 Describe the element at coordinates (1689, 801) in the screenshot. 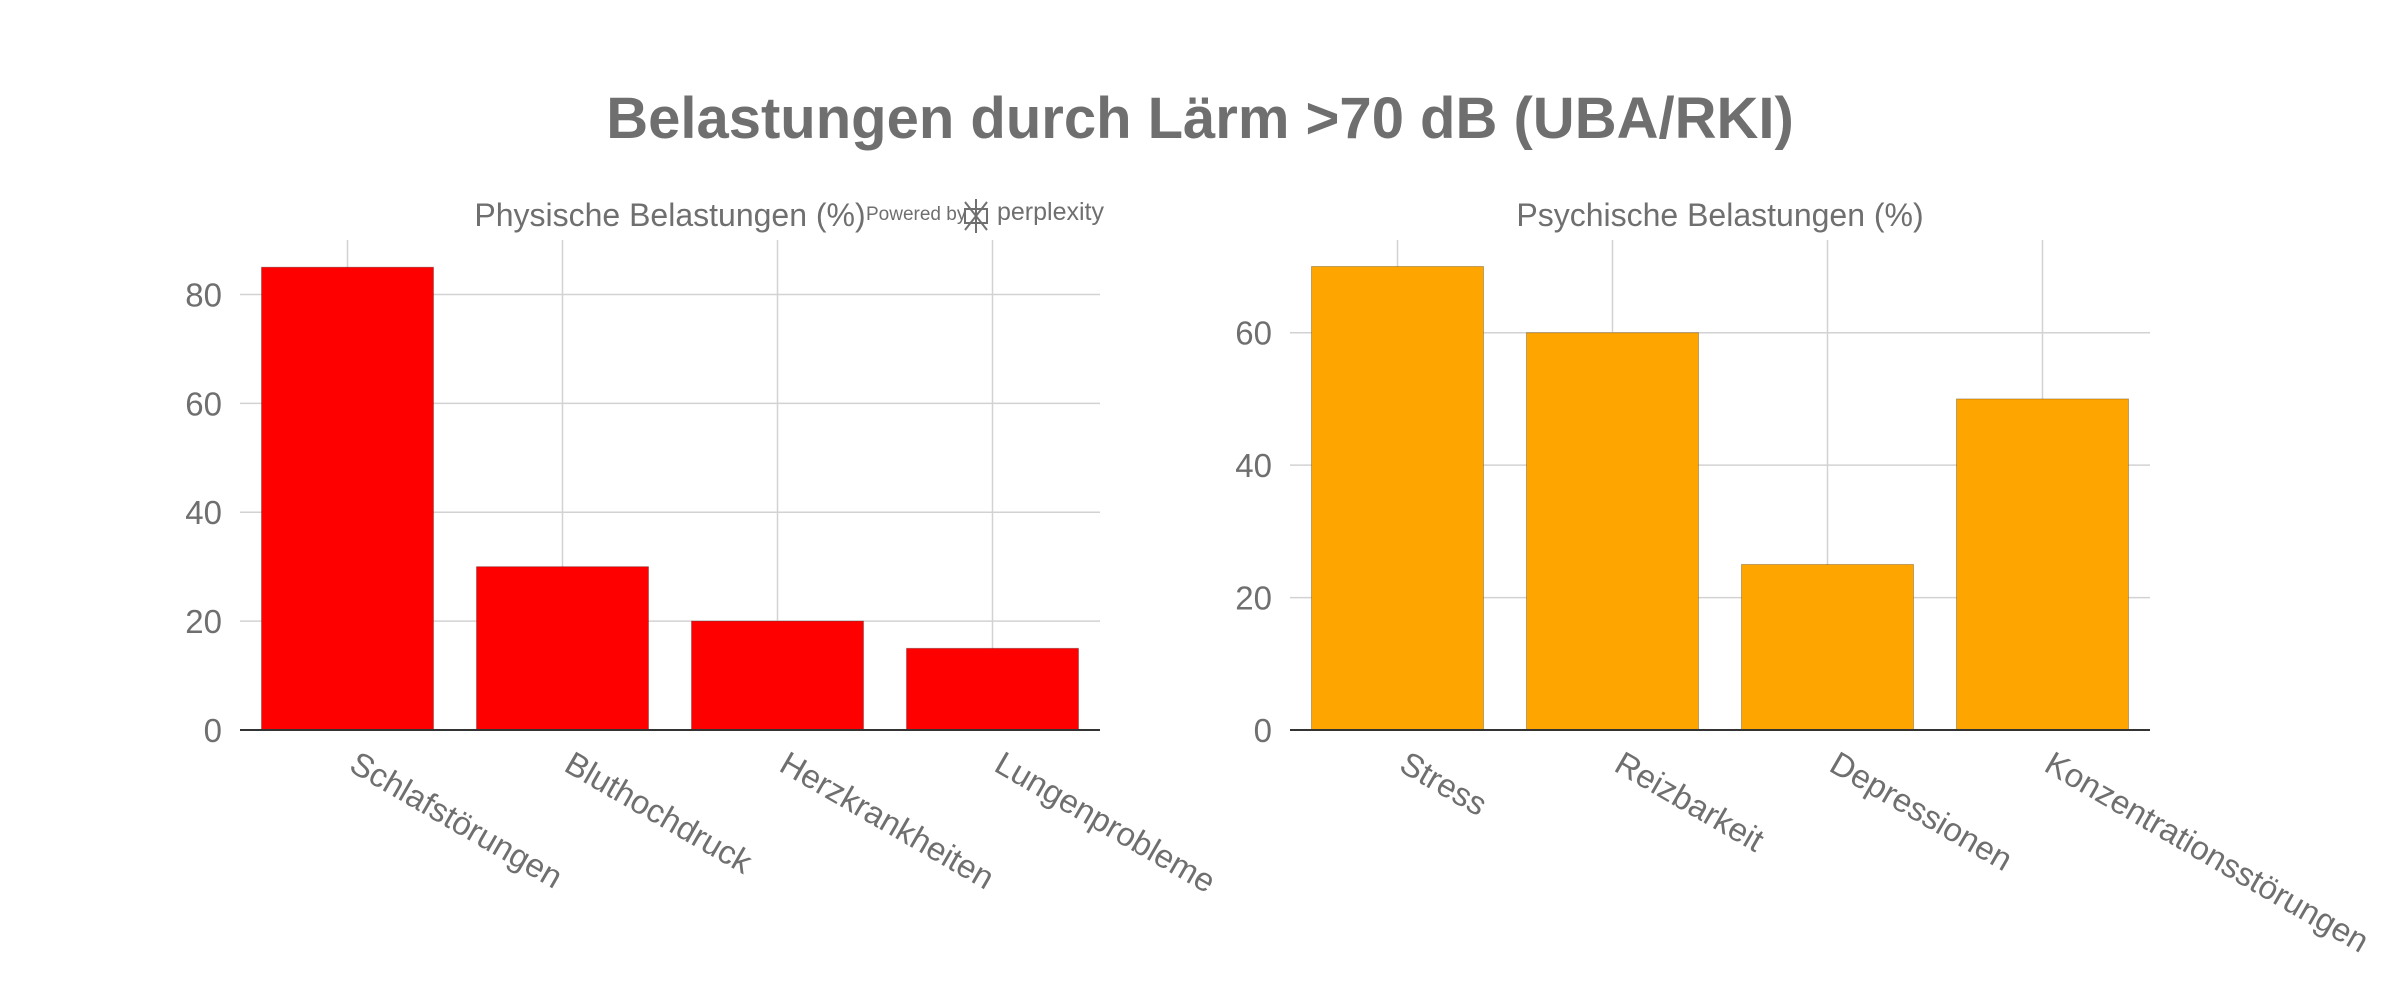

I see `x-tick-label: Reizbarkeit` at that location.